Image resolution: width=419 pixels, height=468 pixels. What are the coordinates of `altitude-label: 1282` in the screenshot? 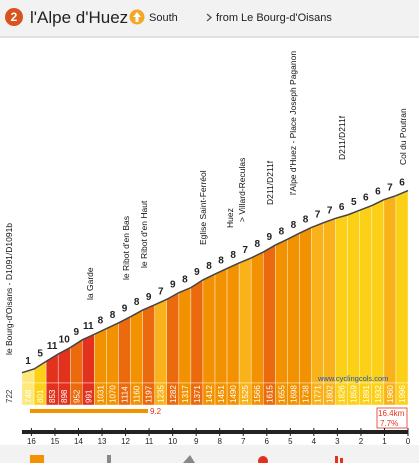 It's located at (173, 394).